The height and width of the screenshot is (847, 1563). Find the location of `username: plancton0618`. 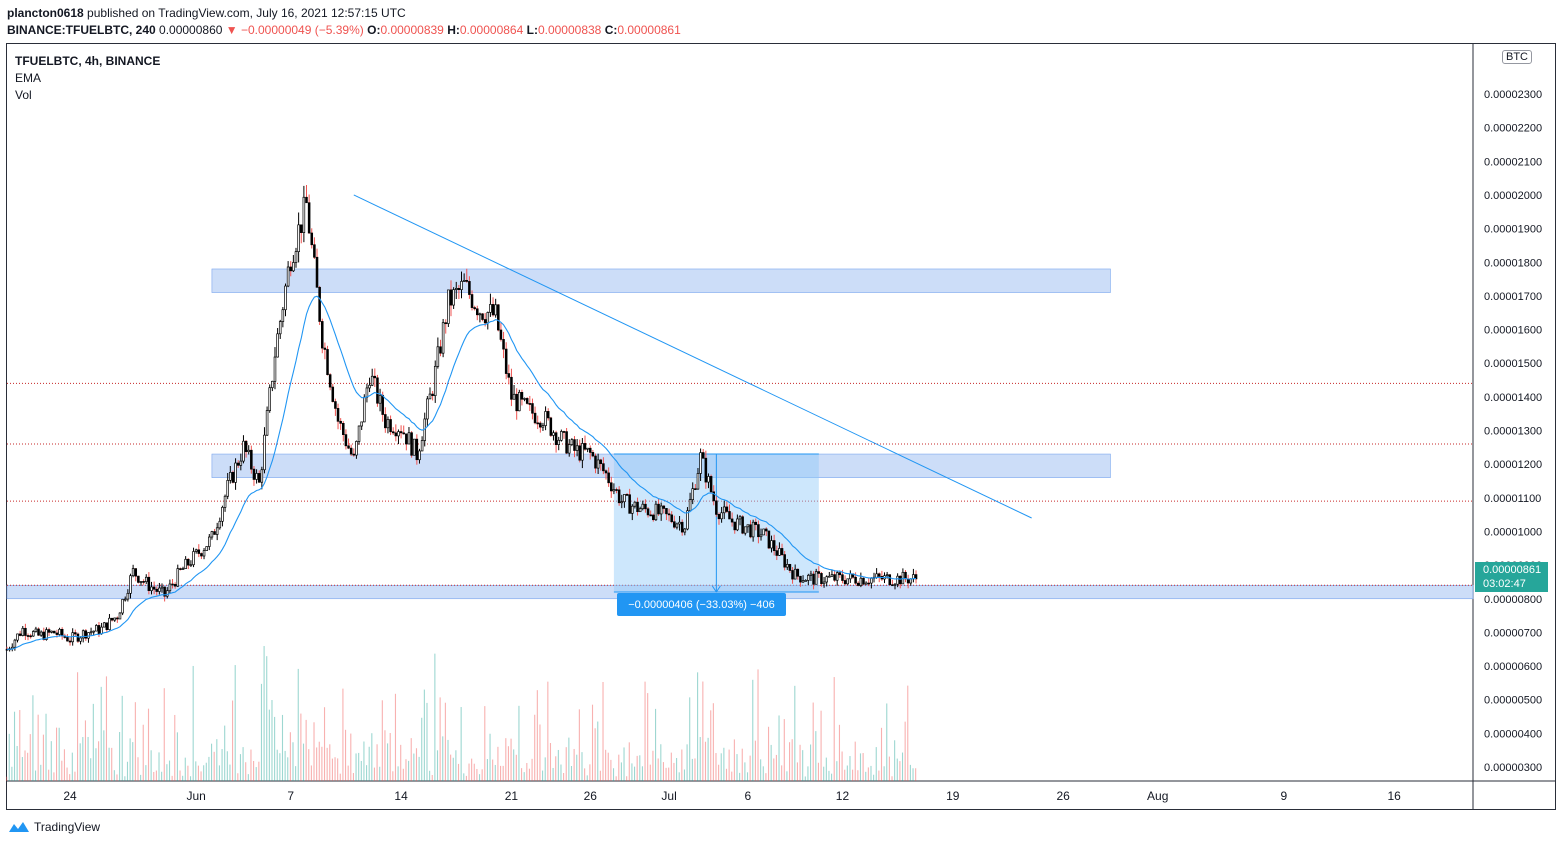

username: plancton0618 is located at coordinates (45, 13).